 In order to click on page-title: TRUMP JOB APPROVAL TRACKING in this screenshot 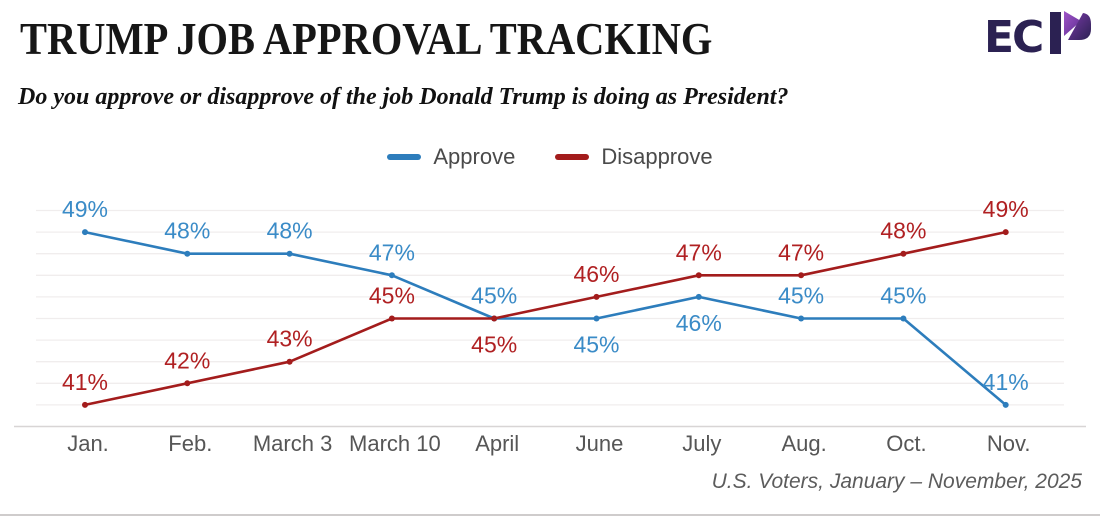, I will do `click(366, 38)`.